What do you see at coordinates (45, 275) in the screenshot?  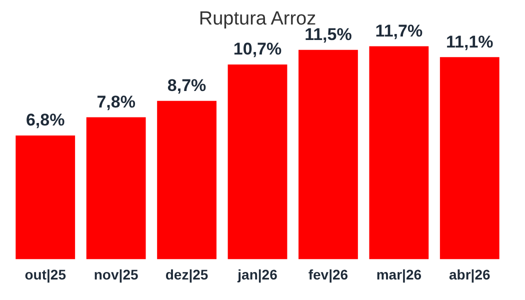 I see `x-tick-label: out|25` at bounding box center [45, 275].